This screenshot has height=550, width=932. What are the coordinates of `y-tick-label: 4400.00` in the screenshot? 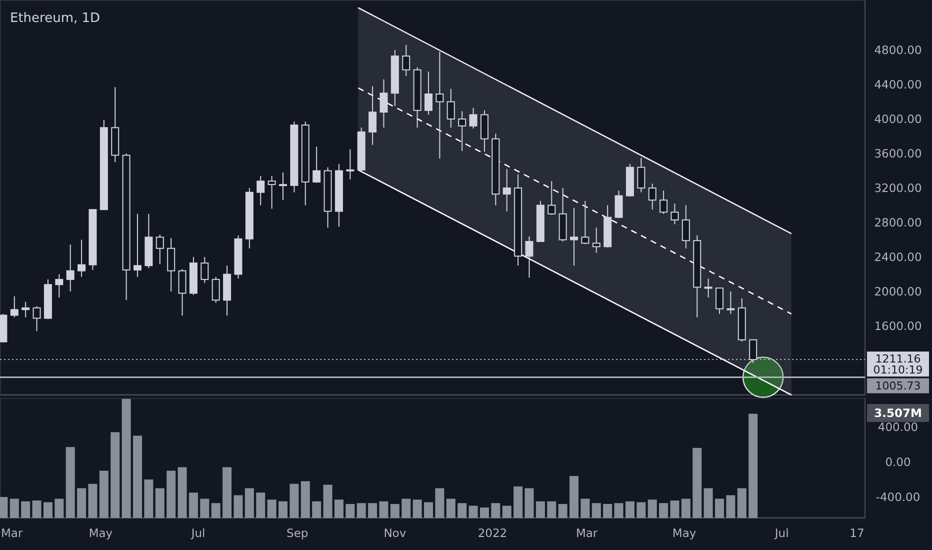 It's located at (898, 85).